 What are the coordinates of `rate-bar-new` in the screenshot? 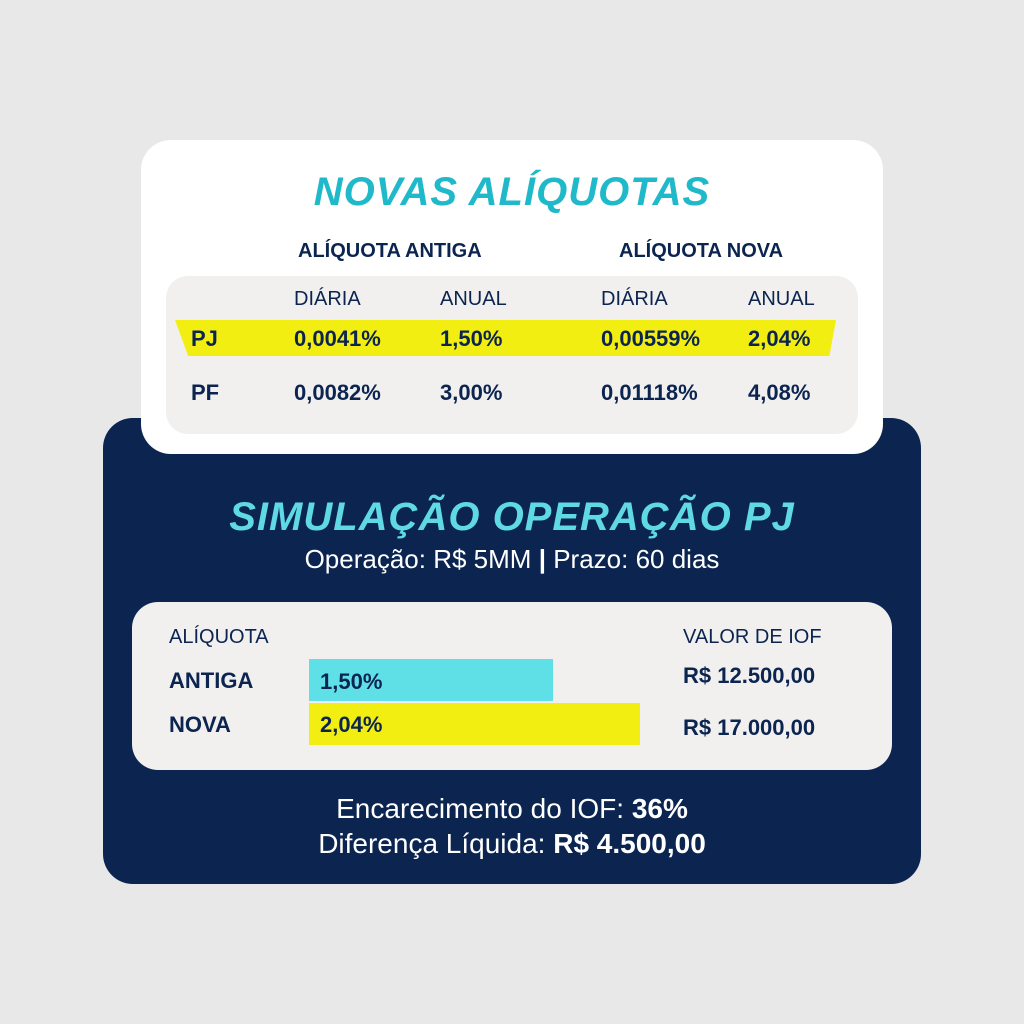 It's located at (474, 724).